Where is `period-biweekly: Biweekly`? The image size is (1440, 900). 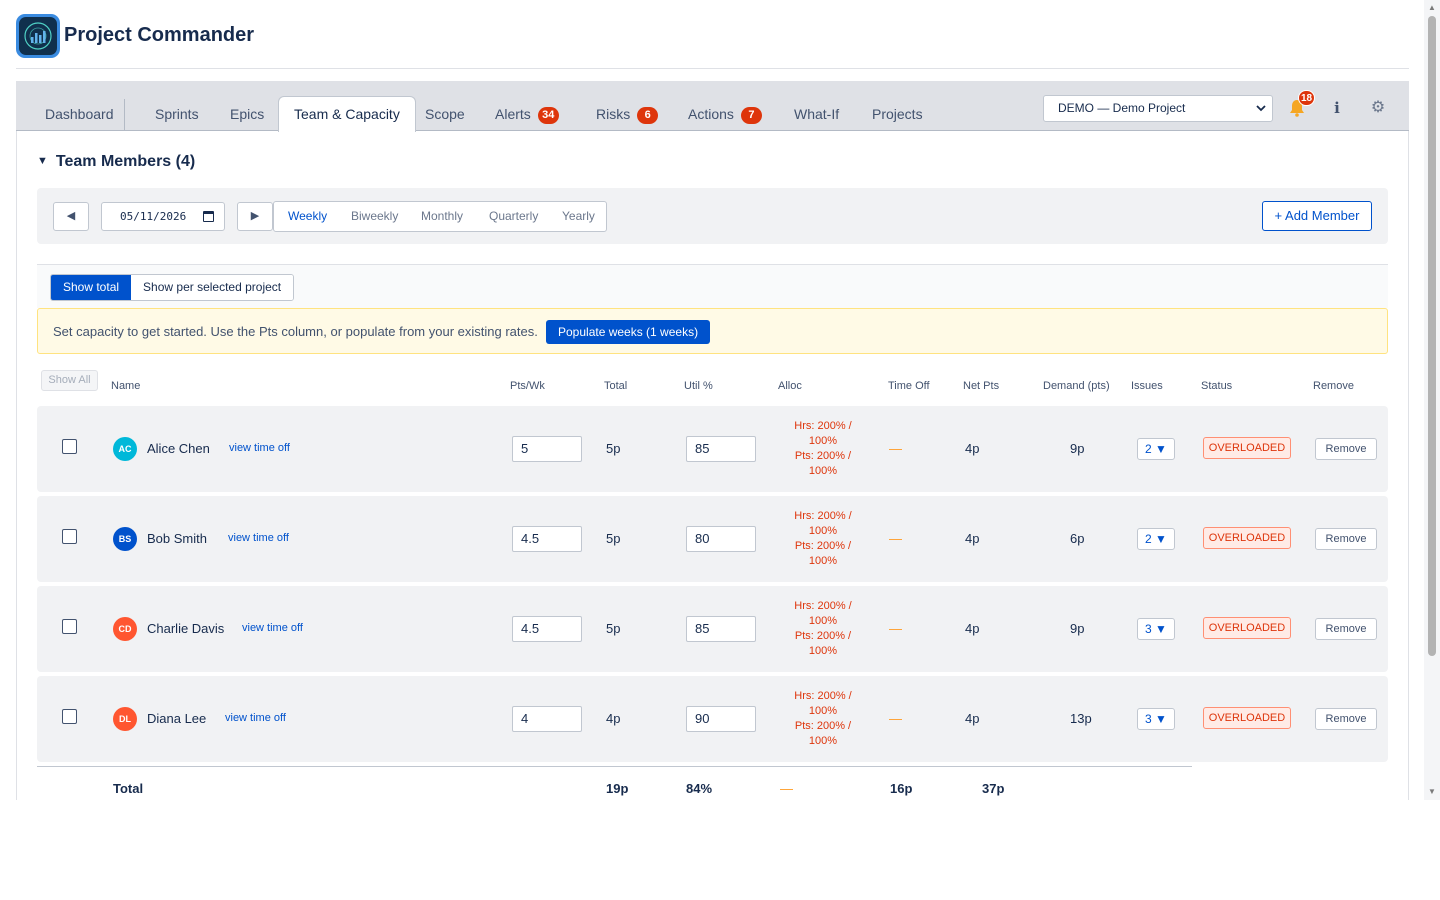
period-biweekly: Biweekly is located at coordinates (375, 216).